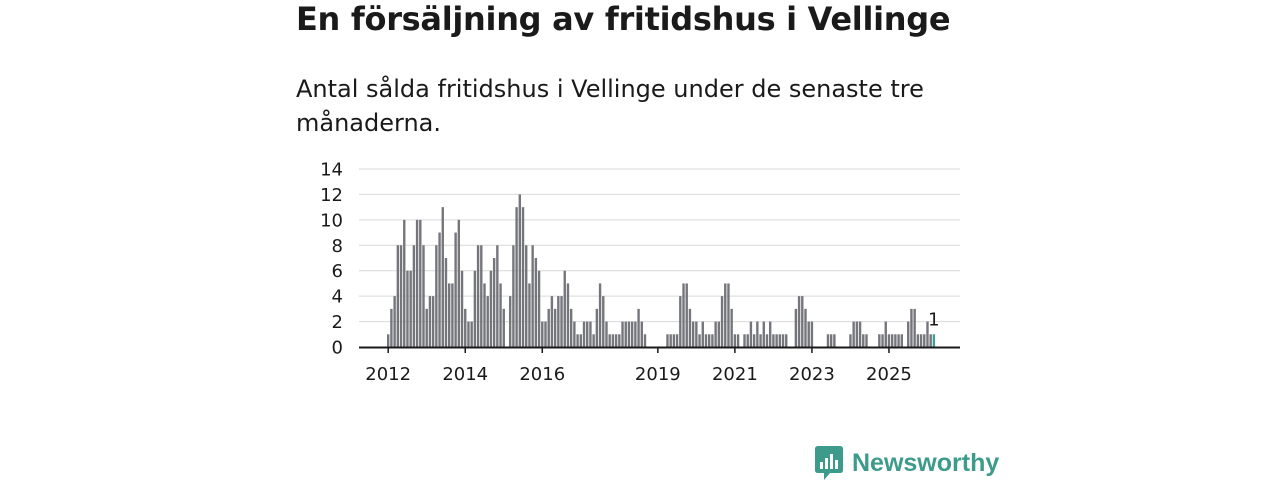 The height and width of the screenshot is (480, 1280). I want to click on y-tick-label: 4, so click(337, 297).